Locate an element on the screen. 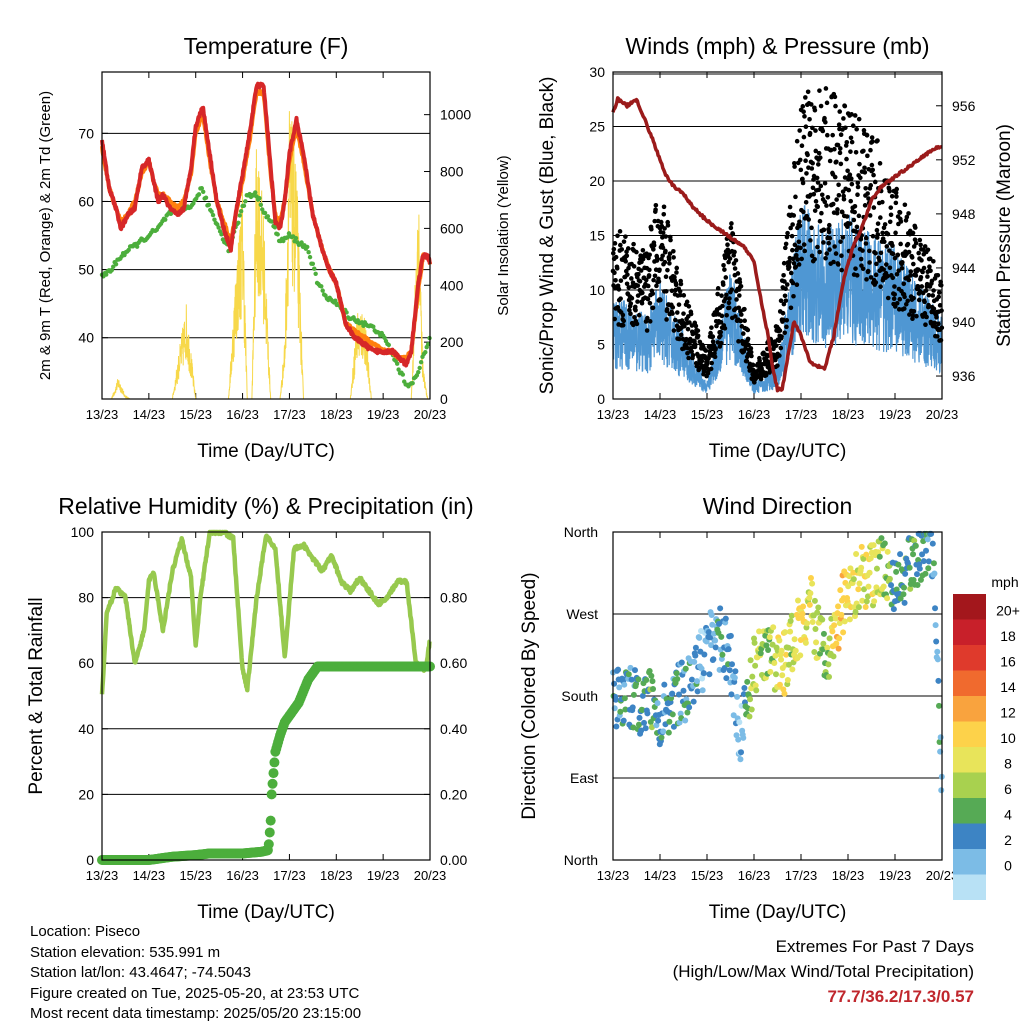 Image resolution: width=1024 pixels, height=1025 pixels. plot-frame is located at coordinates (266, 696).